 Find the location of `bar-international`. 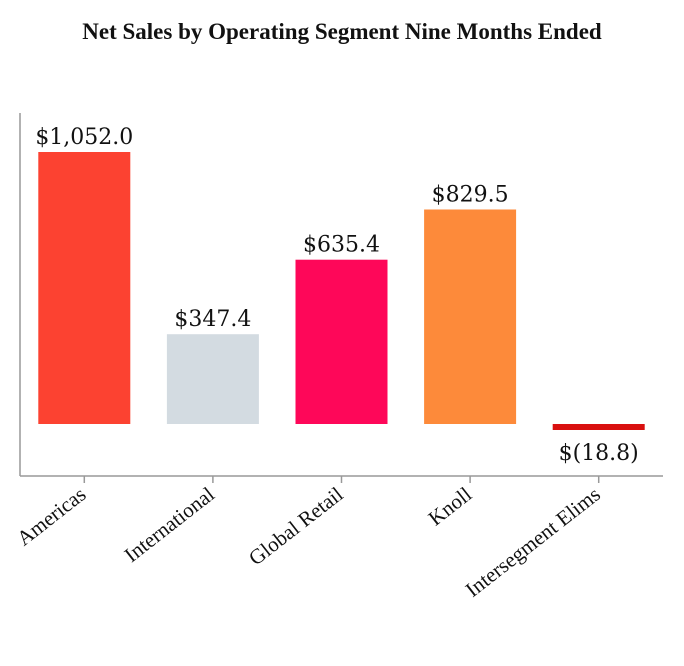

bar-international is located at coordinates (212, 379).